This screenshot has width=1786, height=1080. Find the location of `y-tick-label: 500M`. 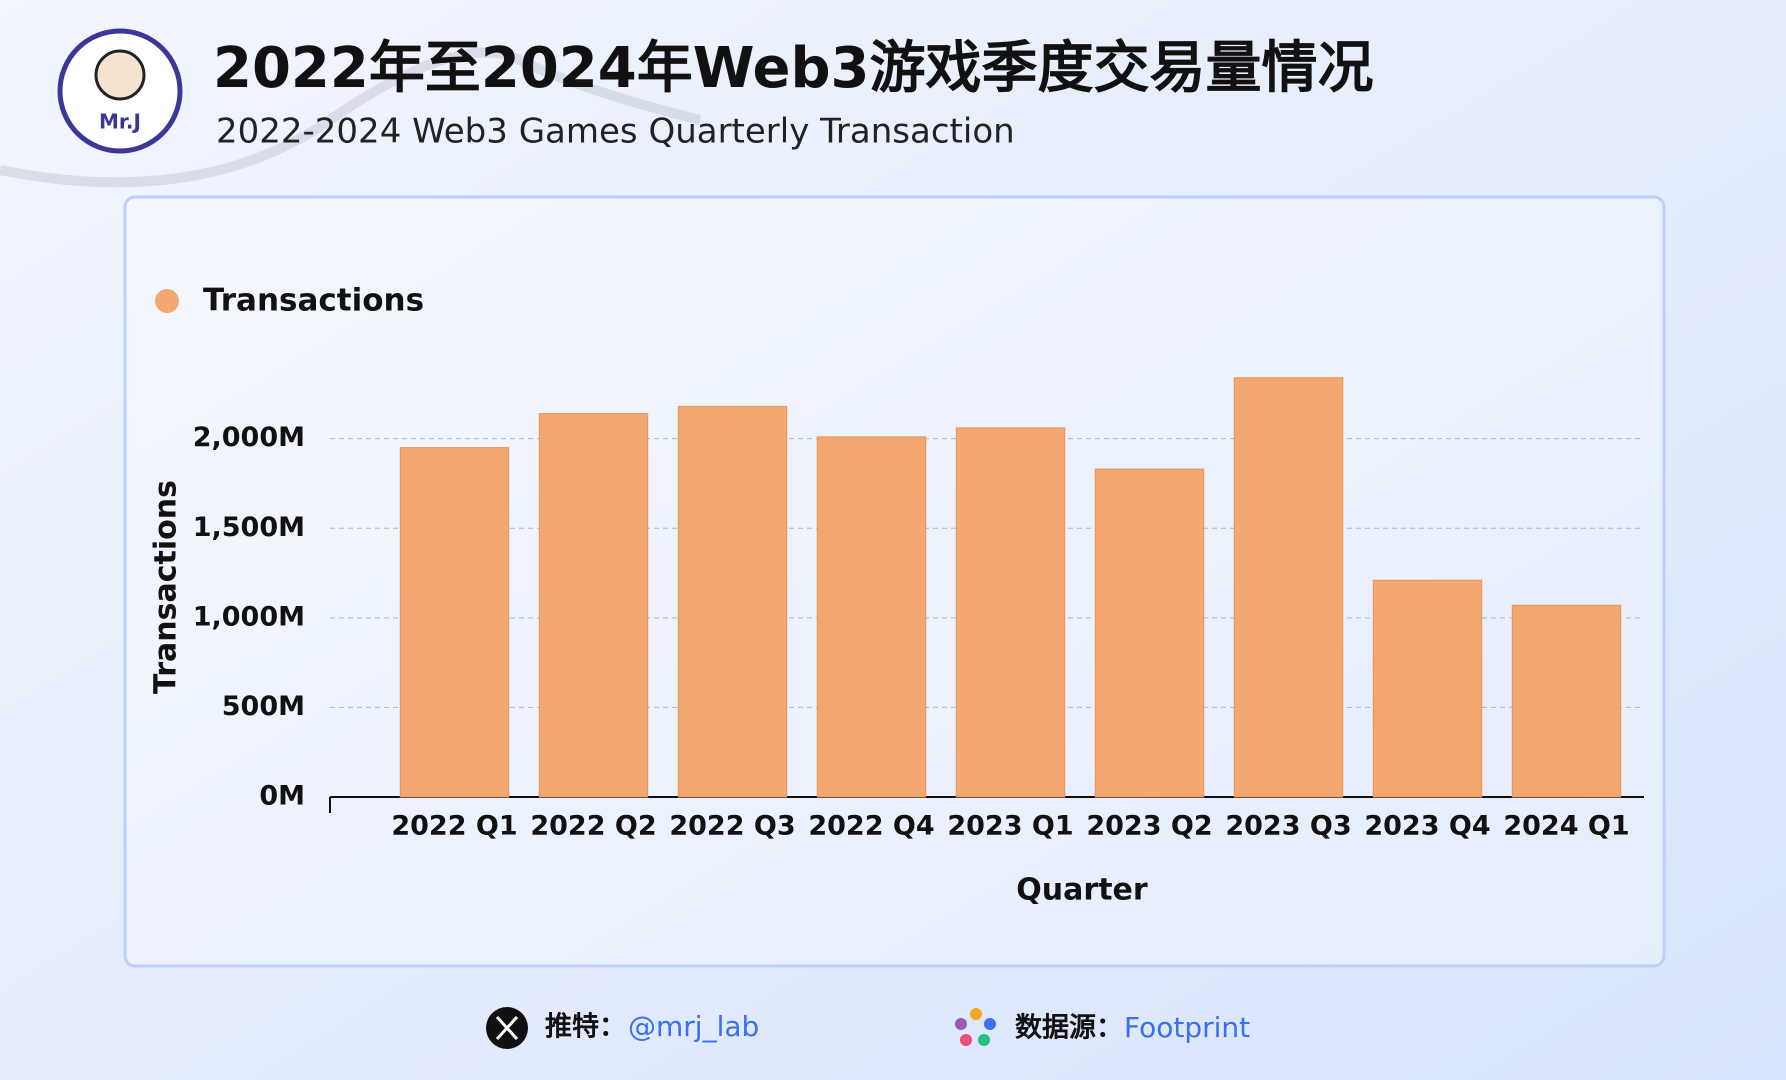

y-tick-label: 500M is located at coordinates (263, 706).